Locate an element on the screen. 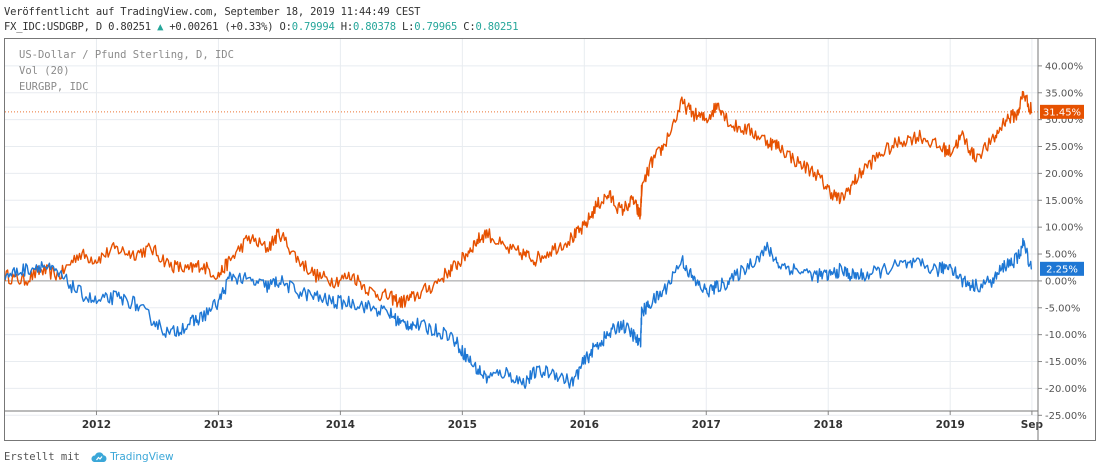  footer: Erstellt mit TradingView is located at coordinates (89, 458).